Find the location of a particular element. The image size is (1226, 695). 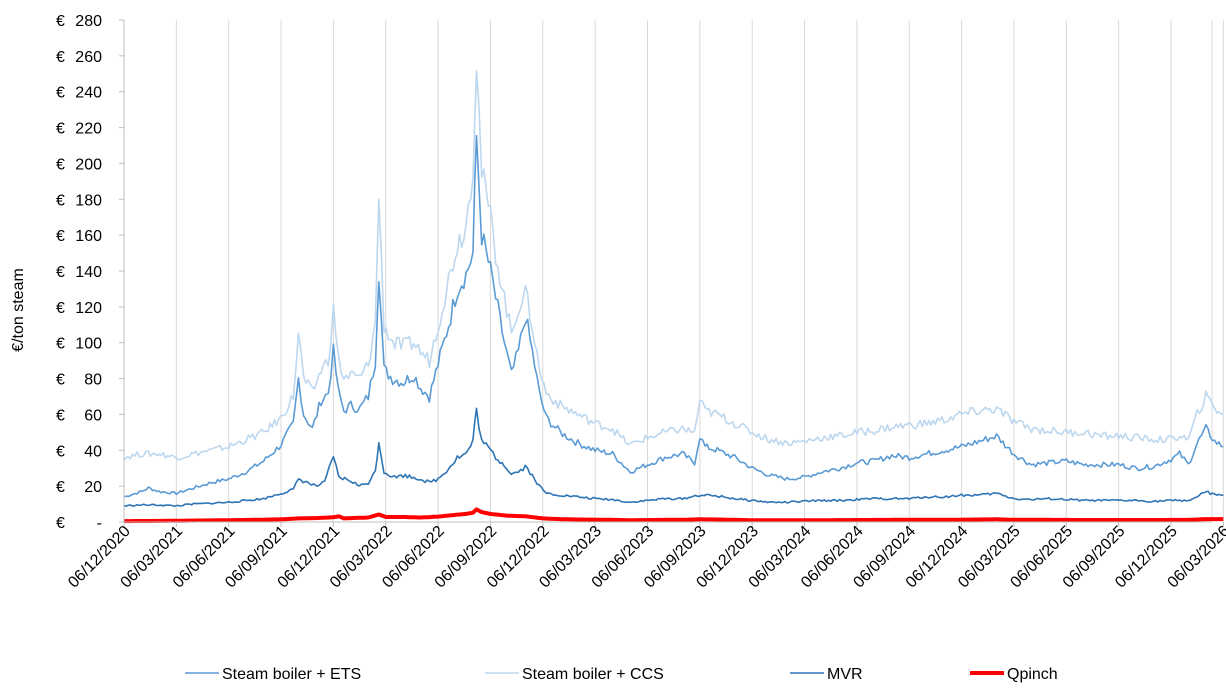

legend-item: Steam boiler + ETS is located at coordinates (273, 674).